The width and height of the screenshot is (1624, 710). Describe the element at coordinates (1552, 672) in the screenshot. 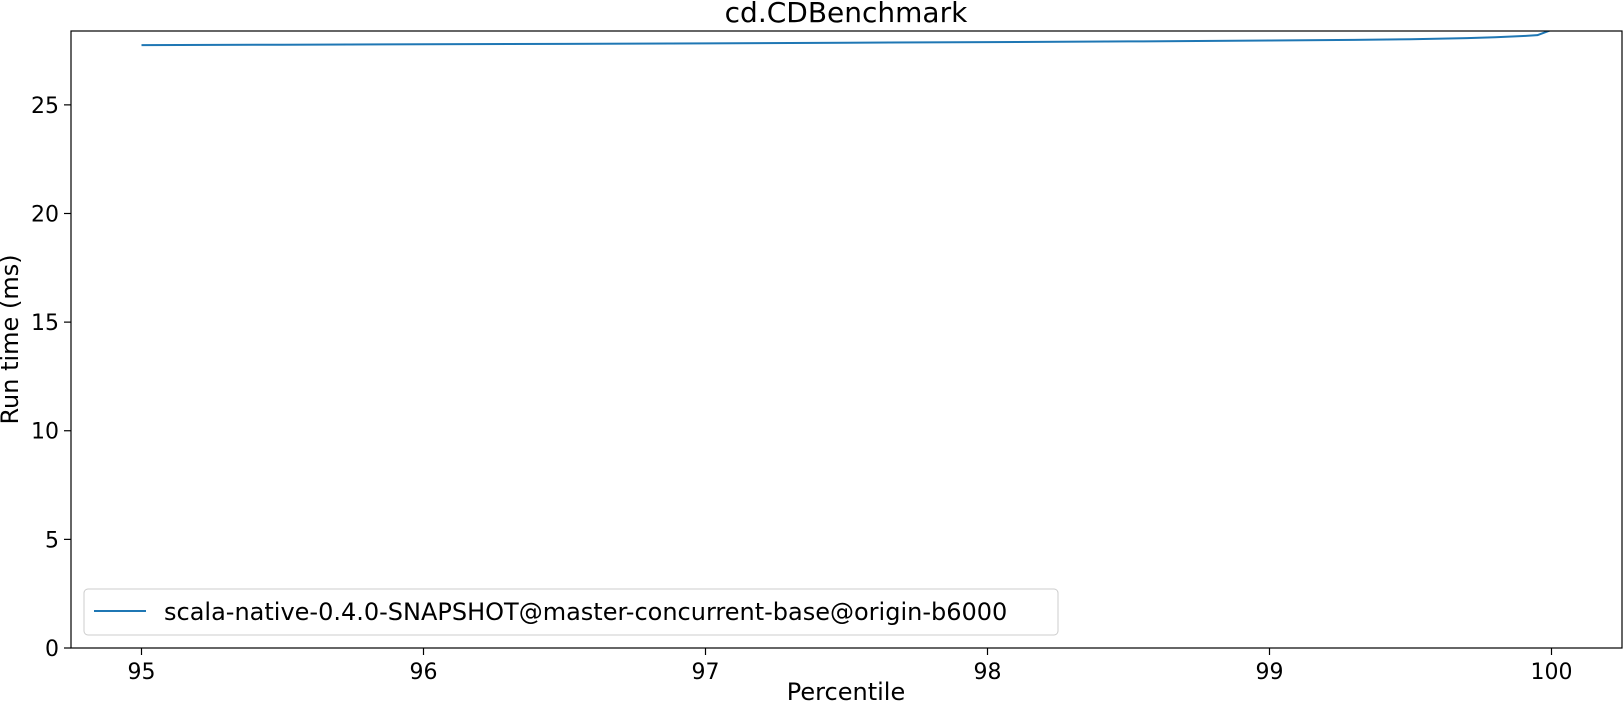

I see `x-tick-label: 100` at that location.